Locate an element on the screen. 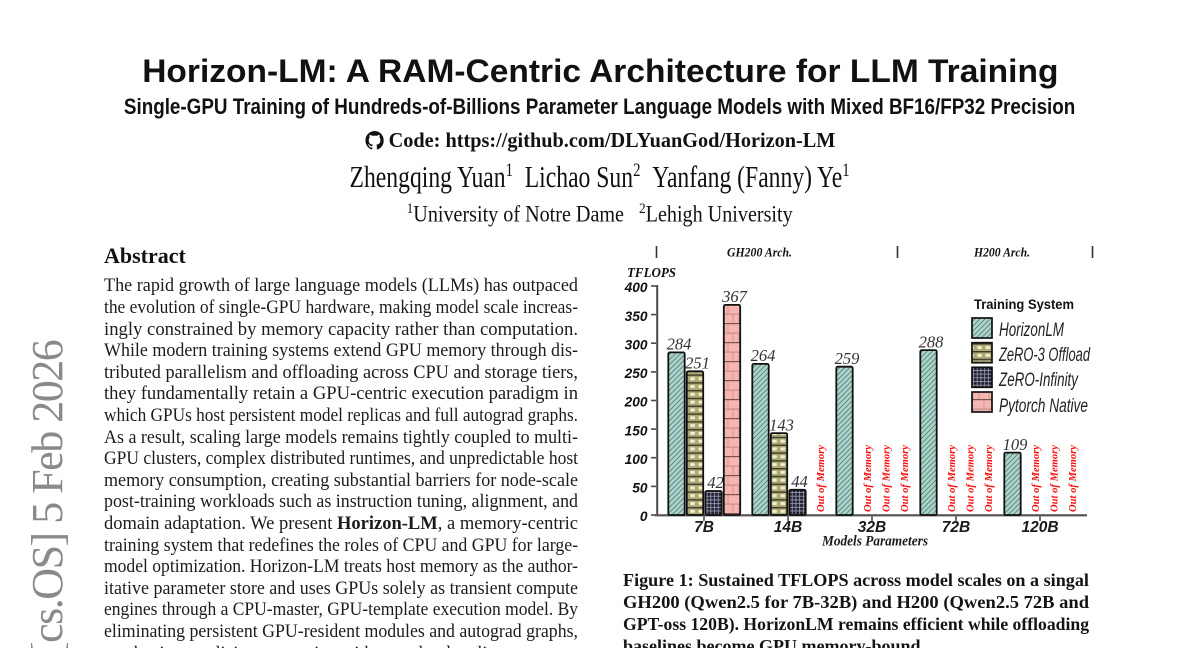  svg-text: 143 is located at coordinates (781, 424).